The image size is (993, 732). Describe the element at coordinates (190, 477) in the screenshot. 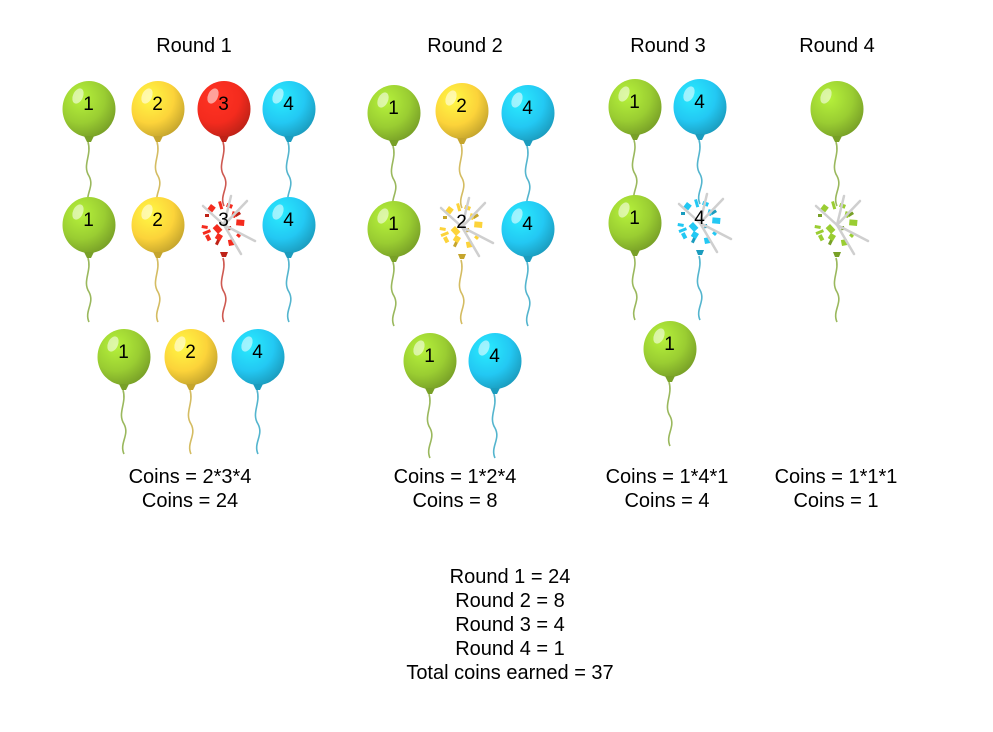

I see `round-1-formula: Coins = 2*3*4` at that location.